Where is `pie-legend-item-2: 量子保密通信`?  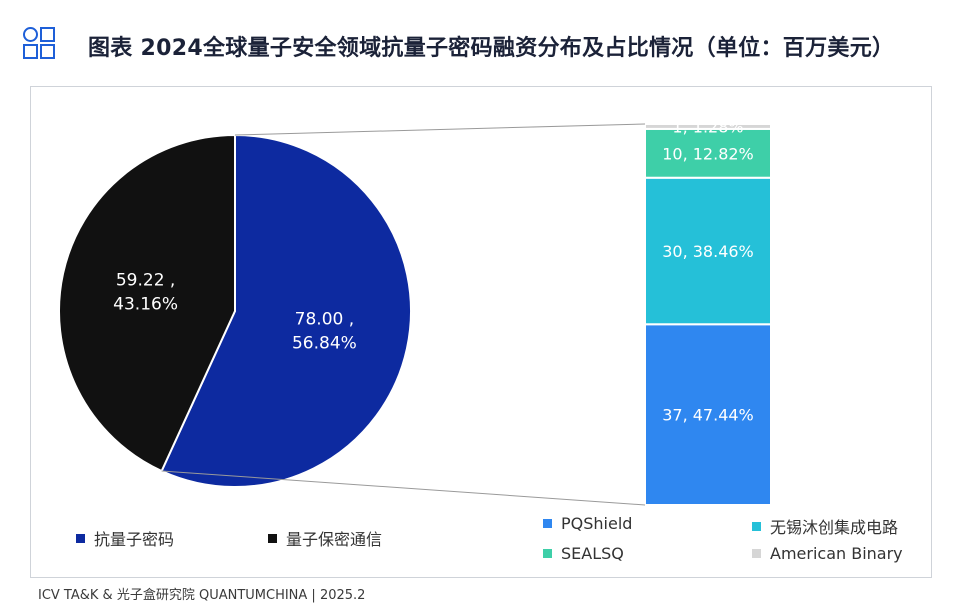 pie-legend-item-2: 量子保密通信 is located at coordinates (325, 538).